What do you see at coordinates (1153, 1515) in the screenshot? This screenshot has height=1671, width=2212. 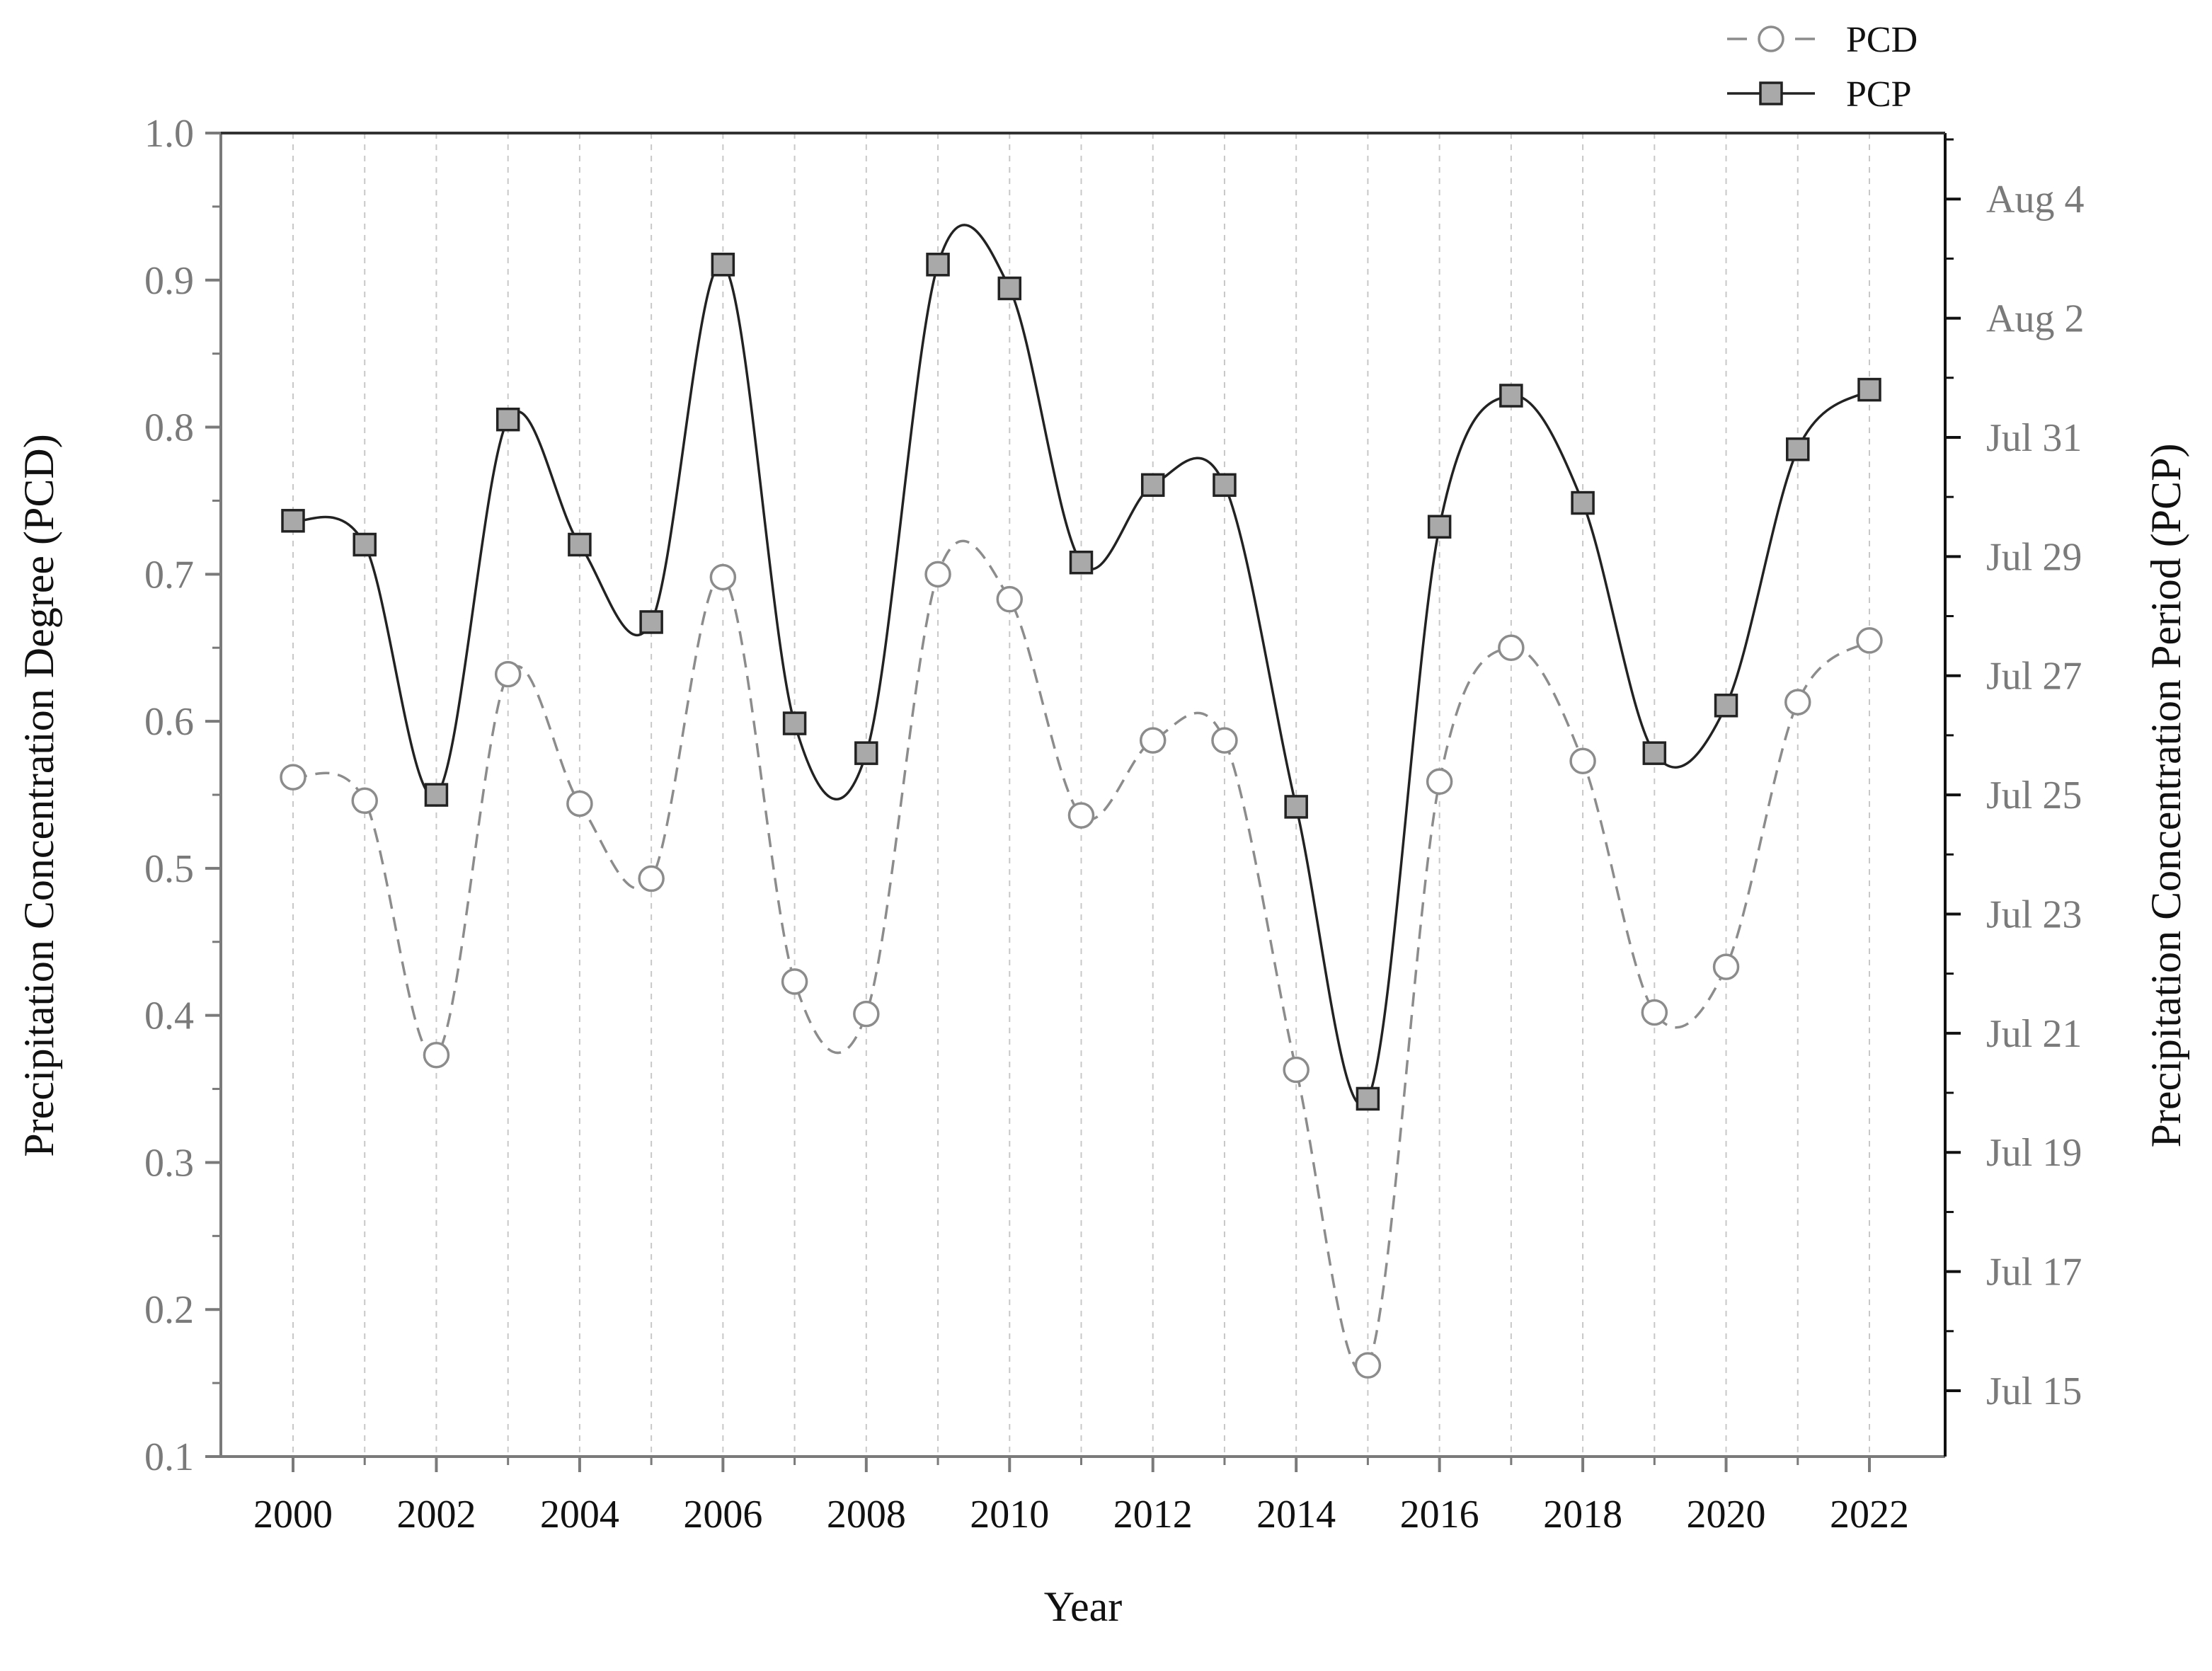 I see `x-tick-label: 2012` at bounding box center [1153, 1515].